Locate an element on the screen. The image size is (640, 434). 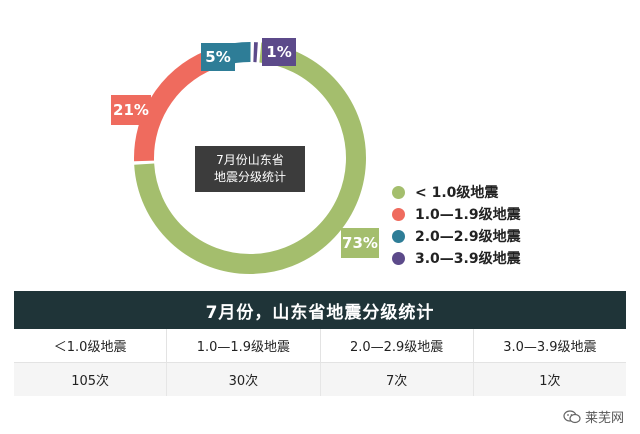
pct-badge-lt1: 73% is located at coordinates (360, 243).